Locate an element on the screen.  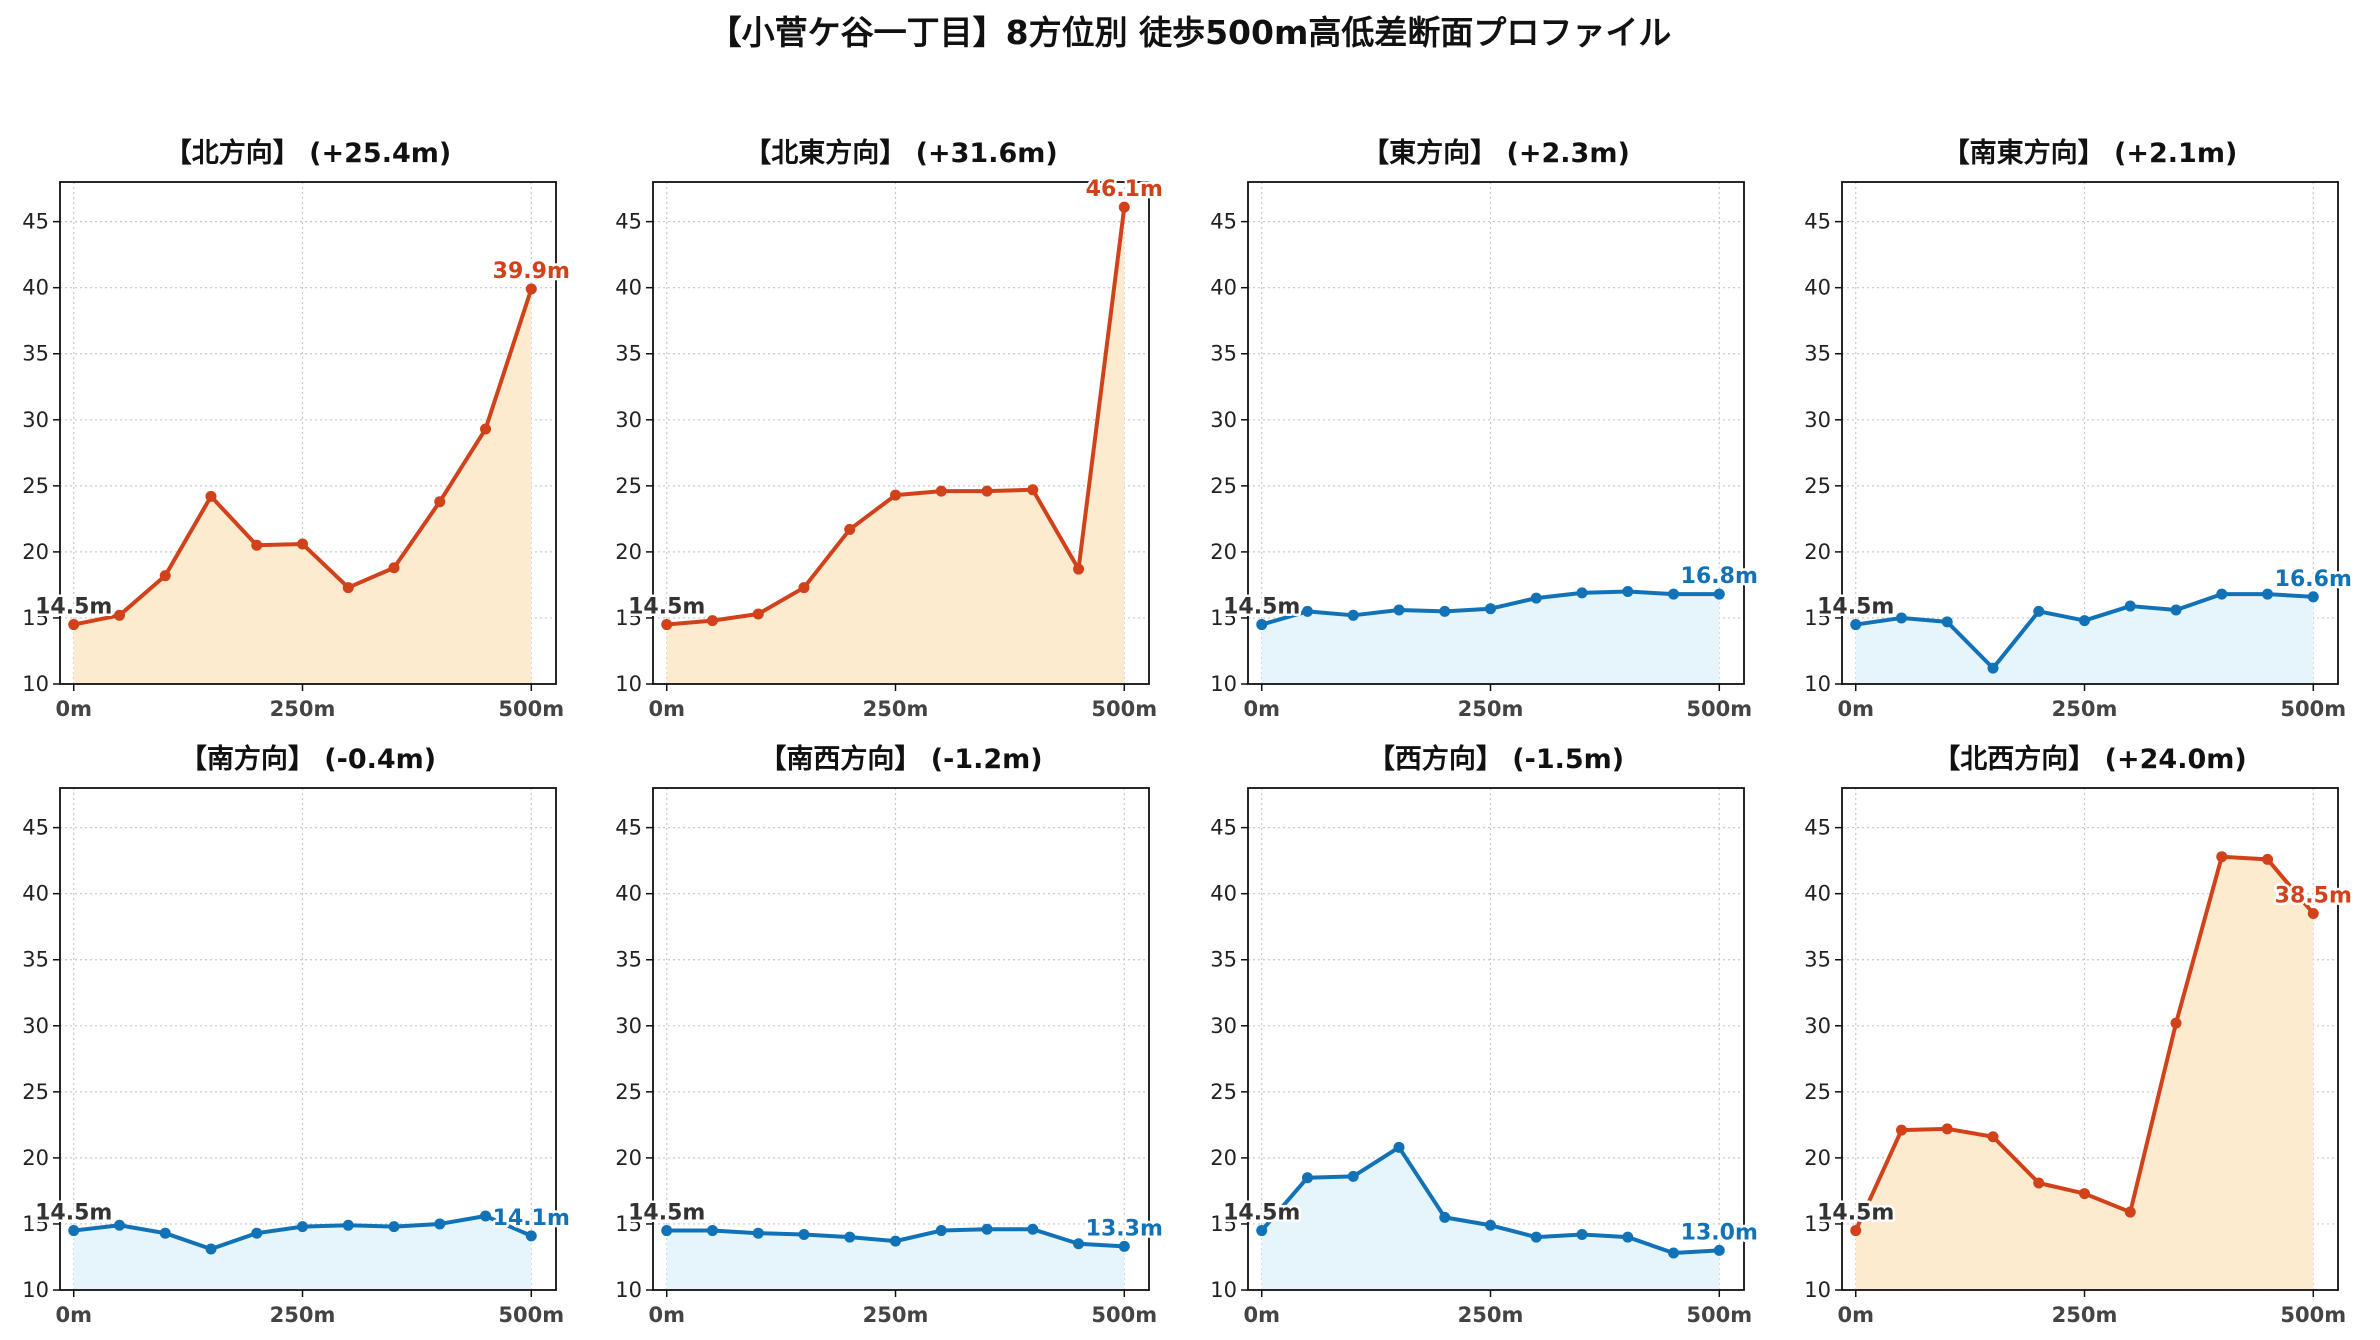
end-value-label: 38.5m is located at coordinates (2313, 896).